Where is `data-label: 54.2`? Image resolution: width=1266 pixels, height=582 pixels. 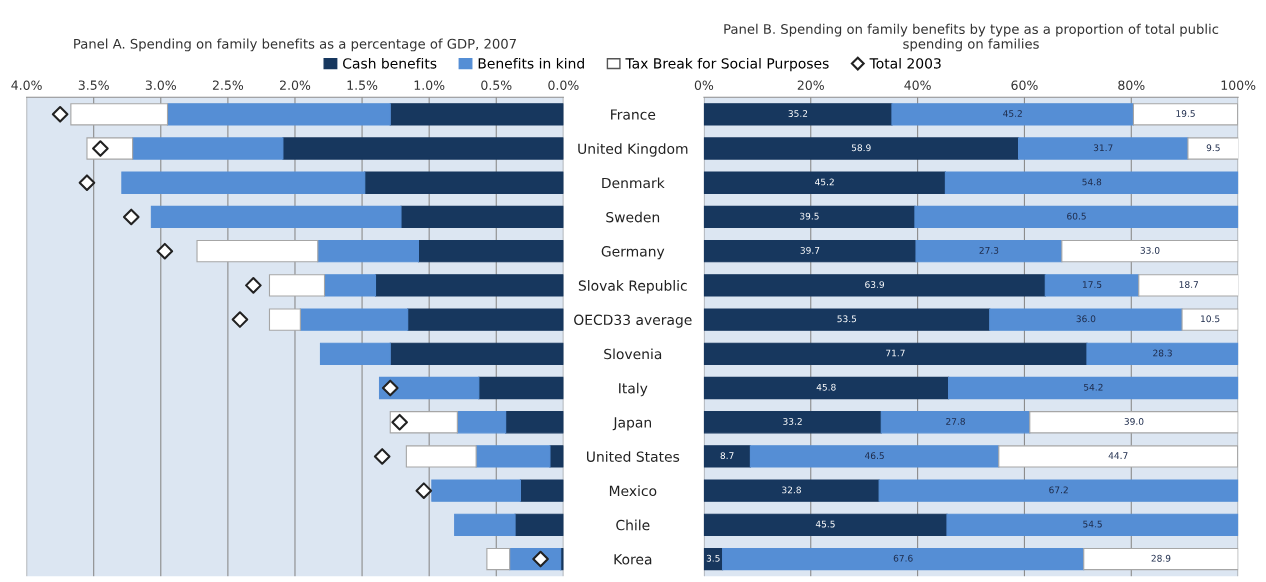
data-label: 54.2 is located at coordinates (1093, 387).